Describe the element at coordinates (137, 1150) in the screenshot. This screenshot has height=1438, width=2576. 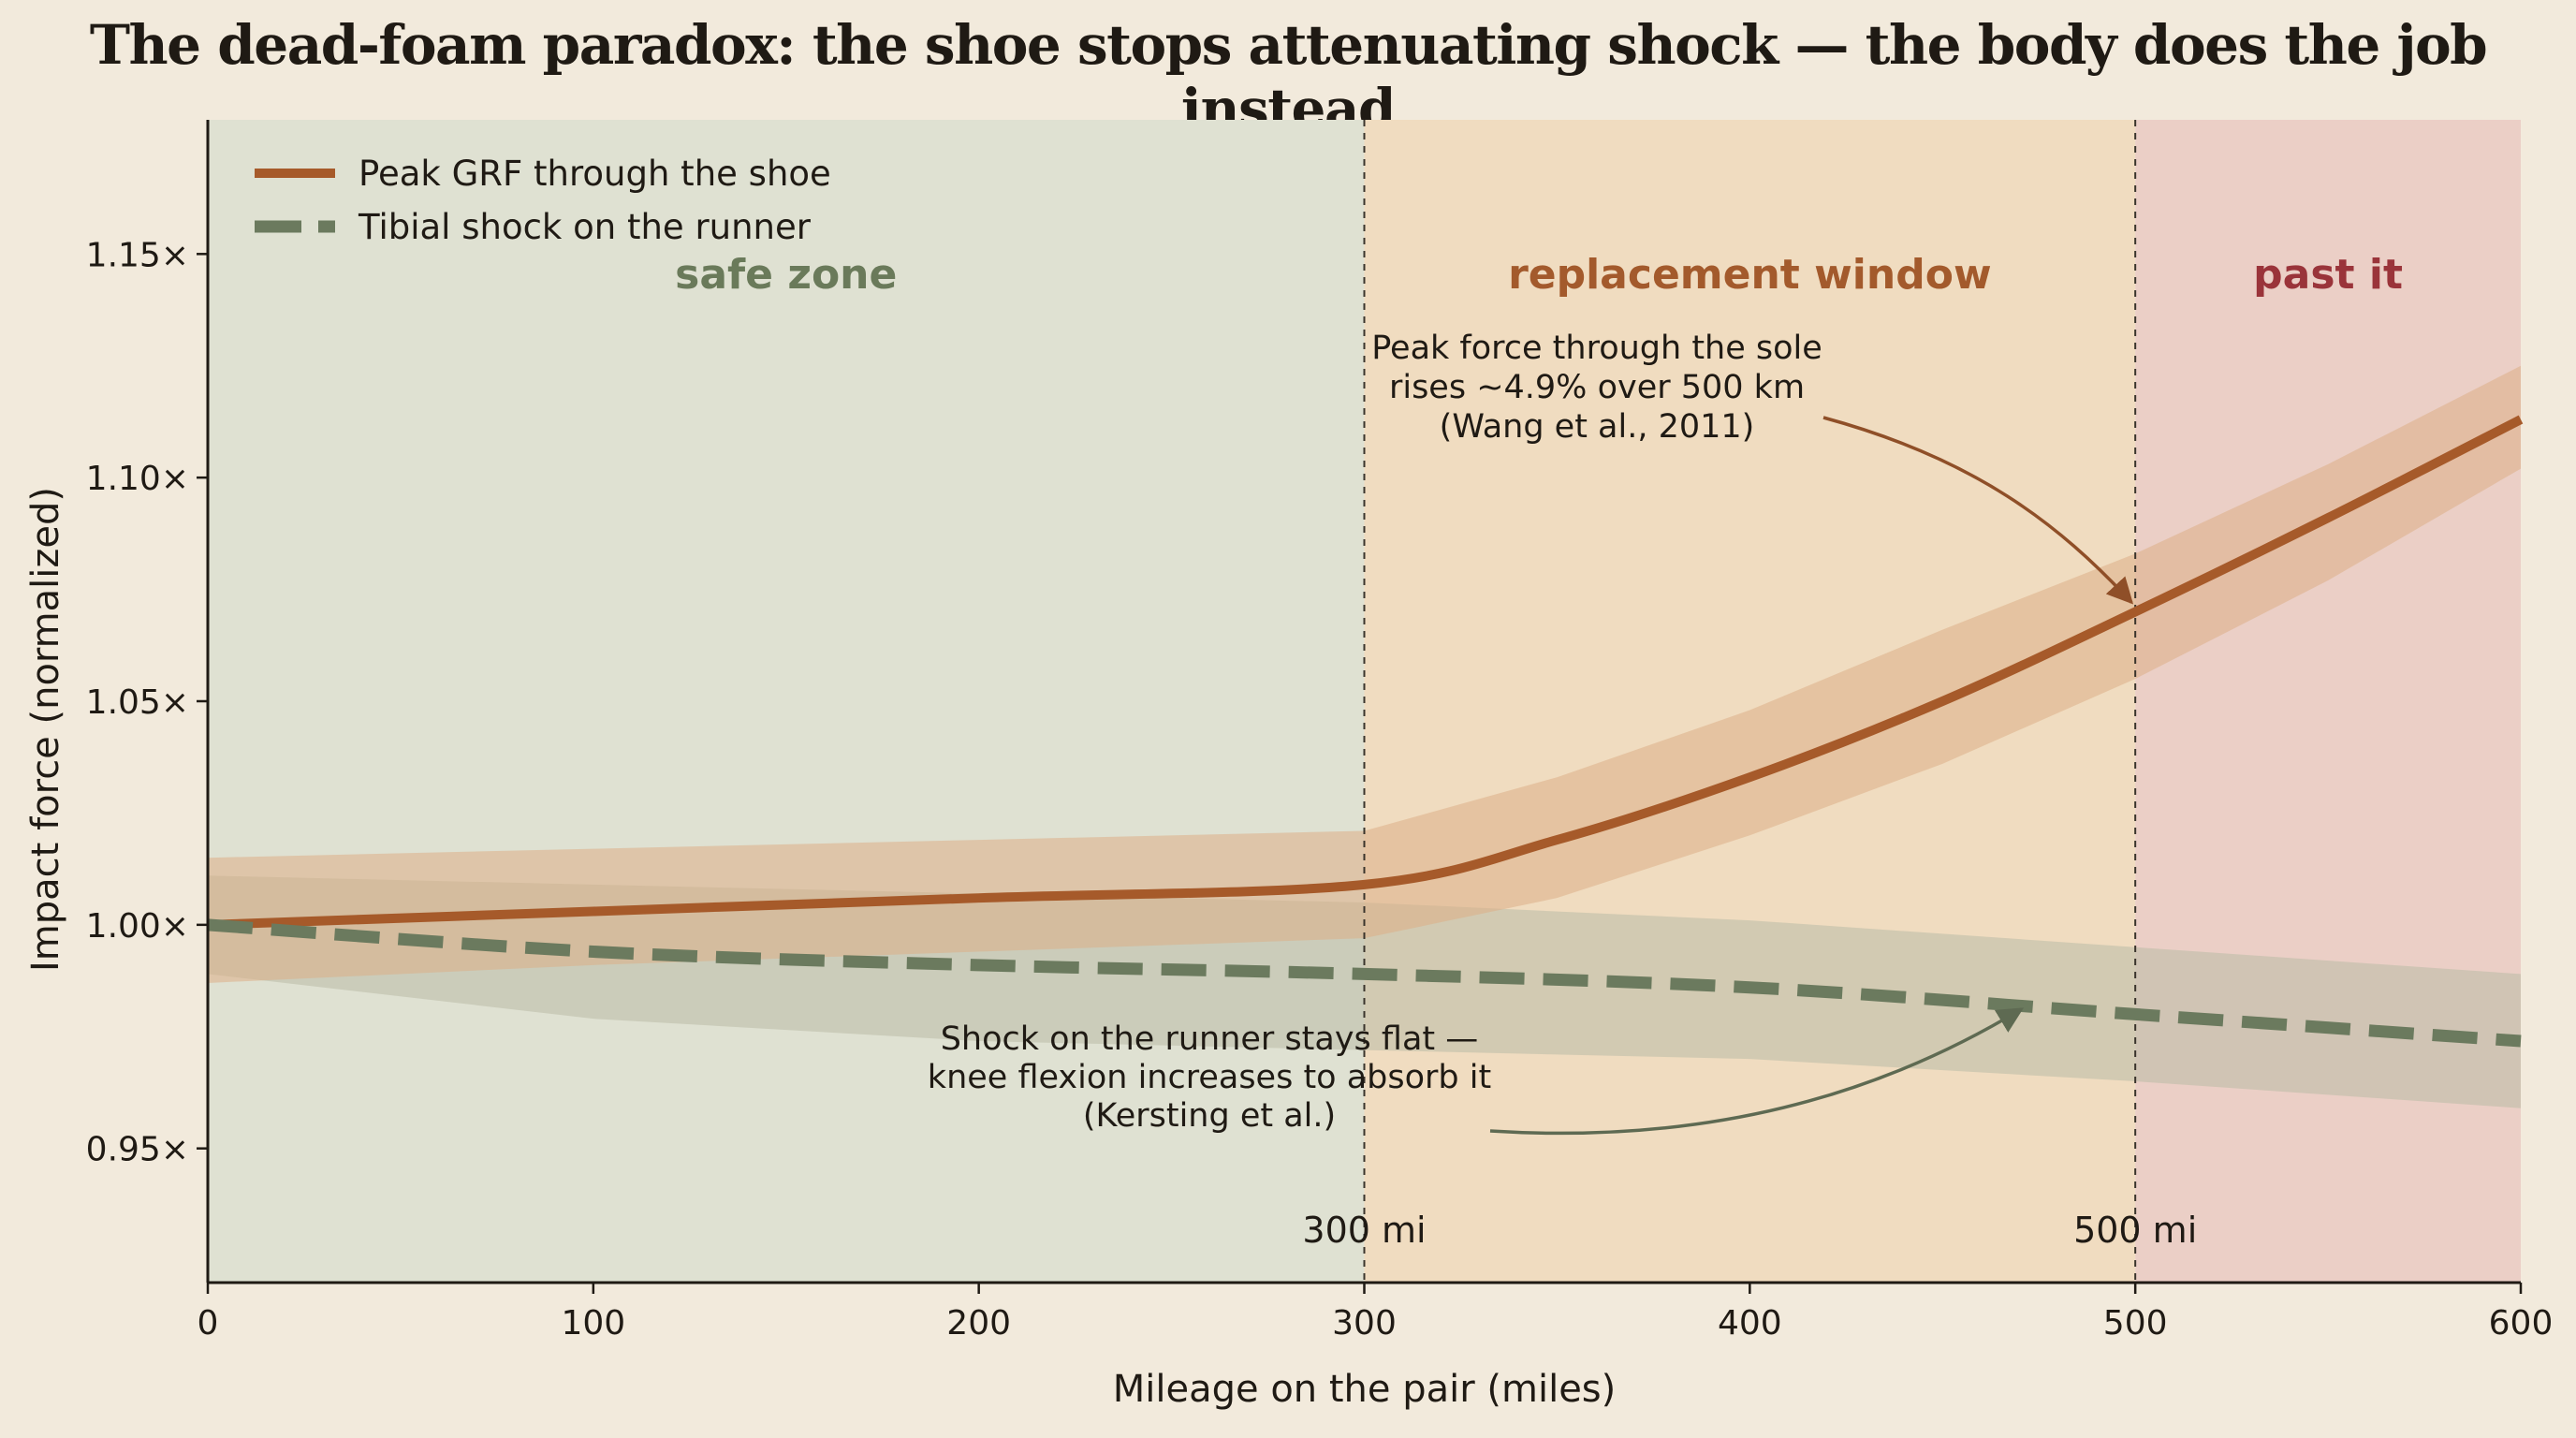
I see `y-tick-label-0: 0.95×` at that location.